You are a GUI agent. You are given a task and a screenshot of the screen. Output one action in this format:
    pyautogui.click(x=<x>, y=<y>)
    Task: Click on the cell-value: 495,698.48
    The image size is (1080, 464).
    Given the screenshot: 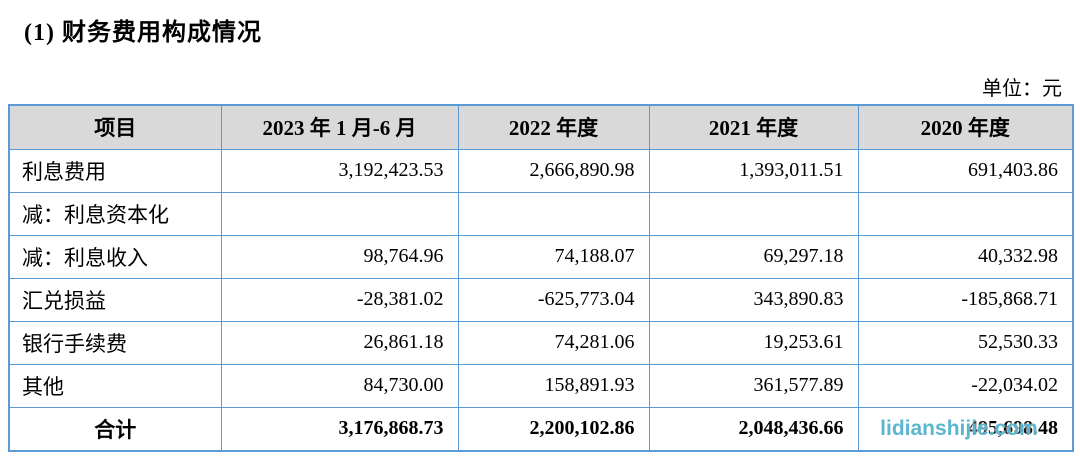 What is the action you would take?
    pyautogui.click(x=1013, y=428)
    